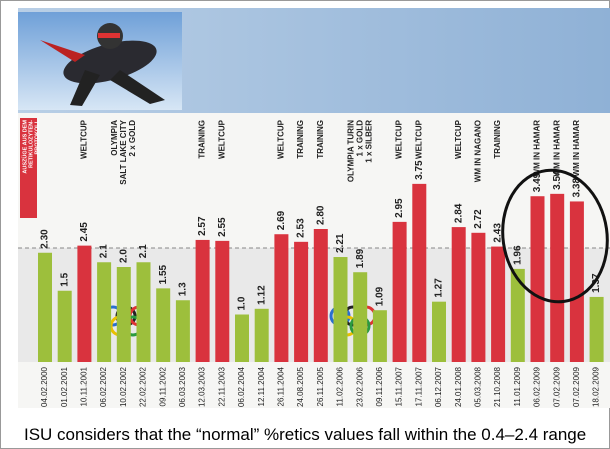 This screenshot has height=449, width=610. I want to click on x-tick-label: 26.11.2005, so click(320, 386).